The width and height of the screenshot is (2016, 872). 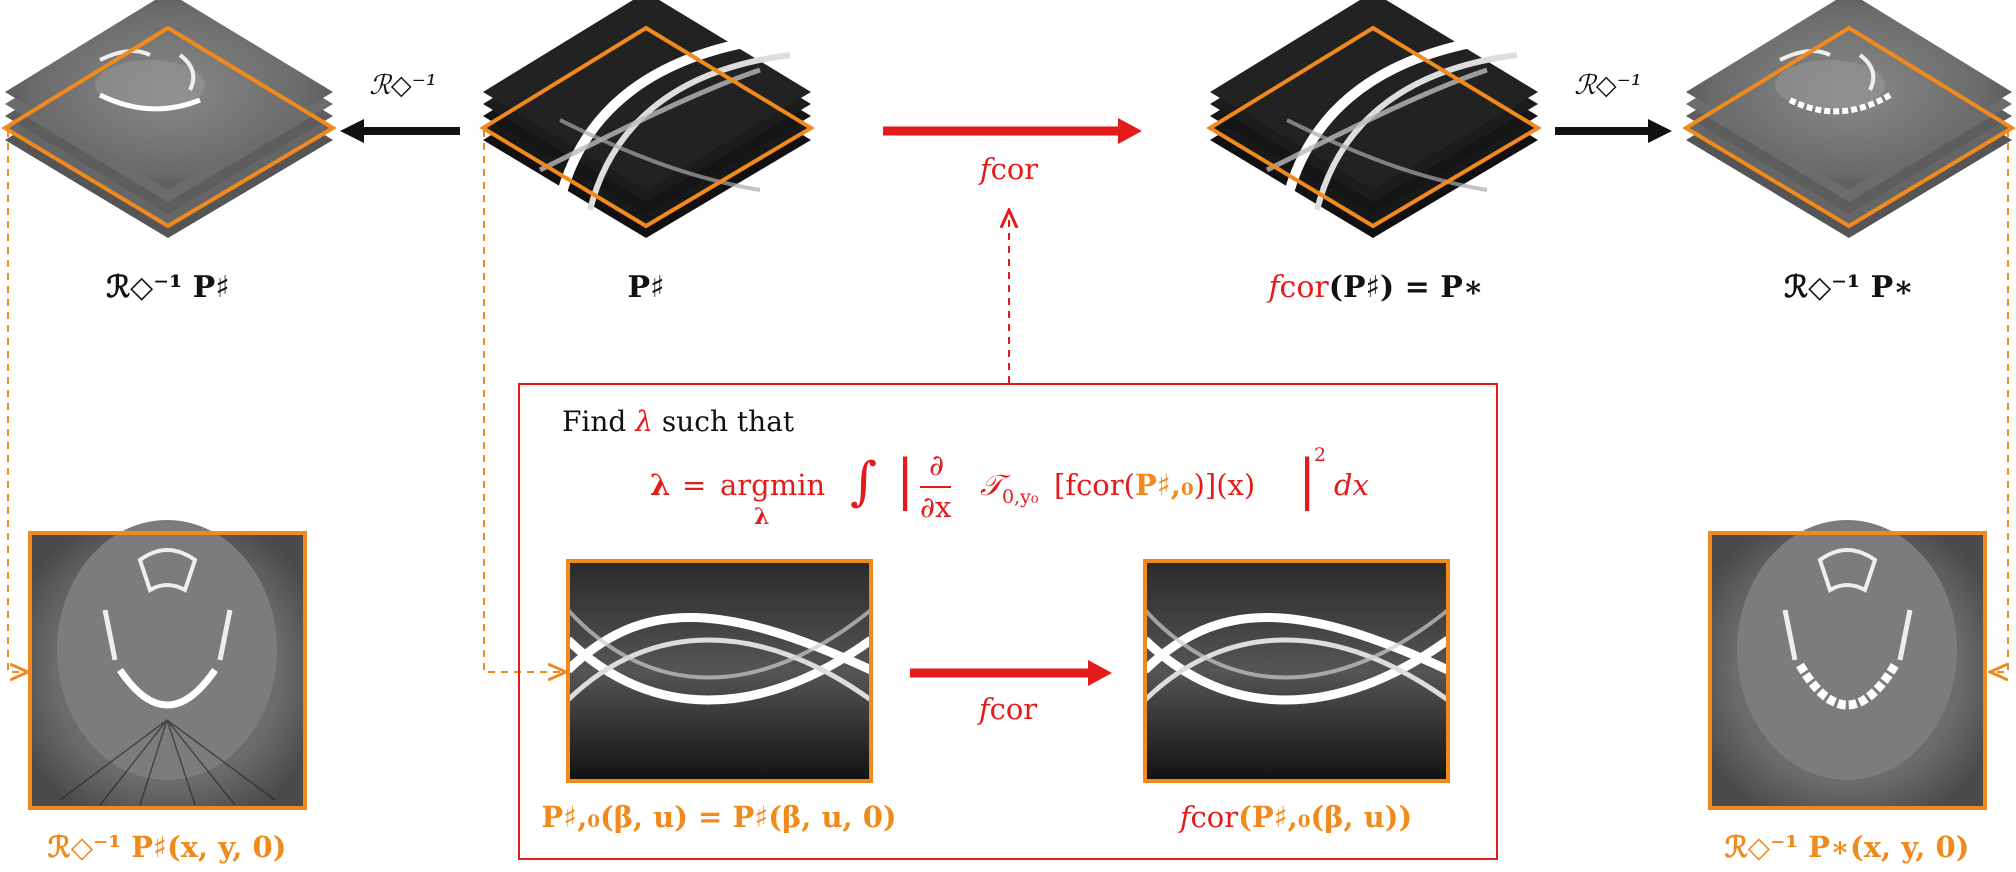 What do you see at coordinates (167, 847) in the screenshot?
I see `label-ct-slice-artifact: ℛ◇⁻¹ P♯(x, y, 0)` at bounding box center [167, 847].